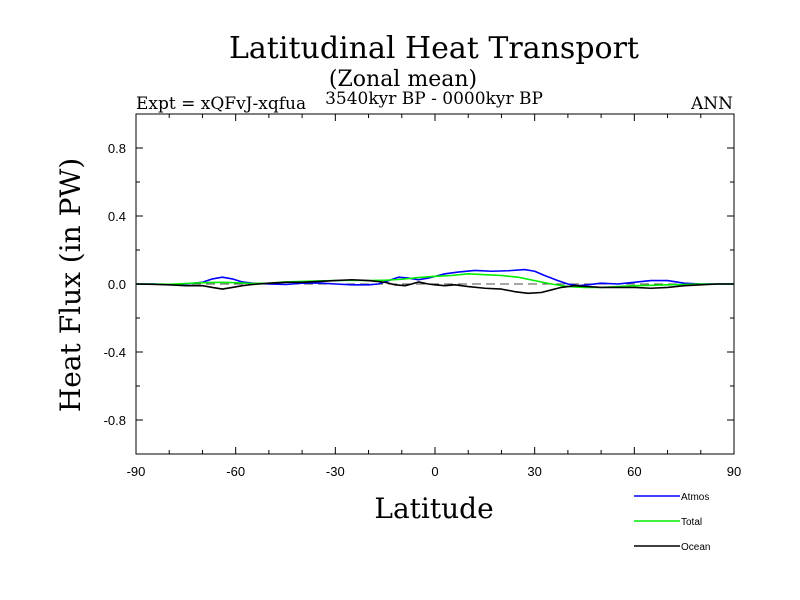  I want to click on series-line-atmos, so click(435, 277).